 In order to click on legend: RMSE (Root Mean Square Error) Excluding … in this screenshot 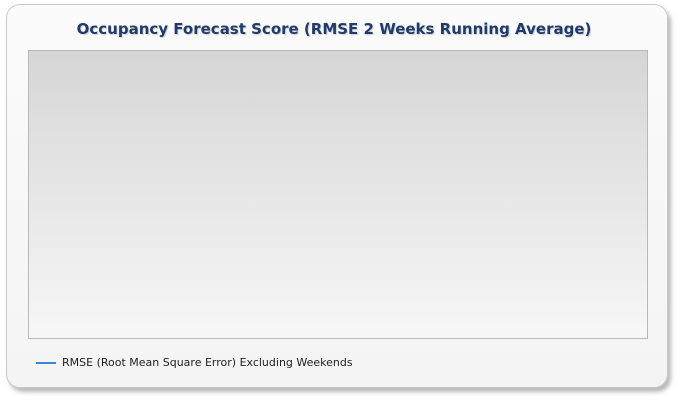, I will do `click(194, 362)`.